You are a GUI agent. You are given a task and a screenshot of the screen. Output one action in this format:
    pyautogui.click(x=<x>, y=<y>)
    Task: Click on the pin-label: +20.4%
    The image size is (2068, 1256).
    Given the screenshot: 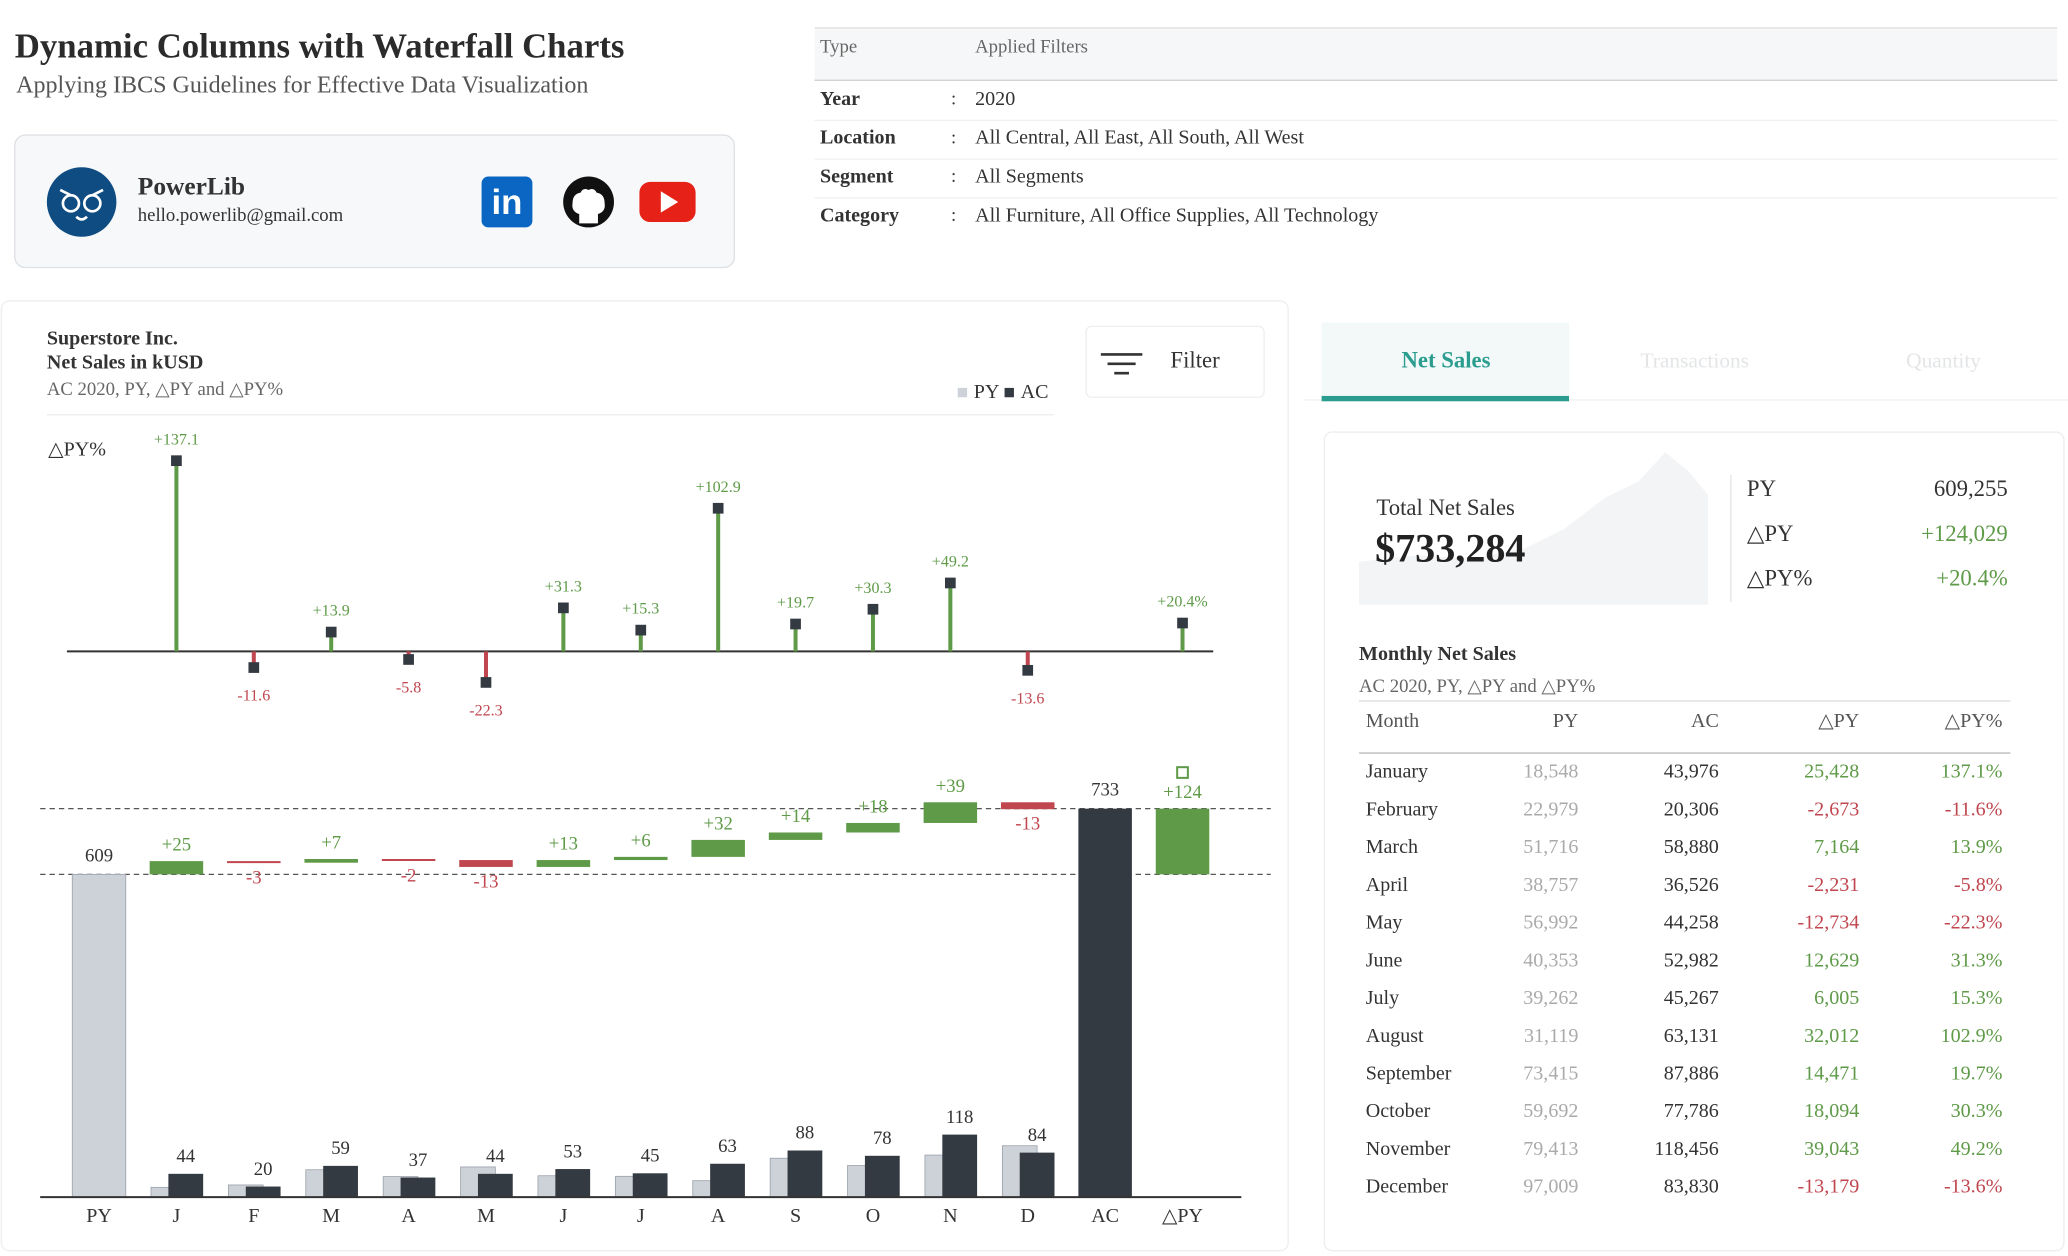 What is the action you would take?
    pyautogui.click(x=1182, y=602)
    